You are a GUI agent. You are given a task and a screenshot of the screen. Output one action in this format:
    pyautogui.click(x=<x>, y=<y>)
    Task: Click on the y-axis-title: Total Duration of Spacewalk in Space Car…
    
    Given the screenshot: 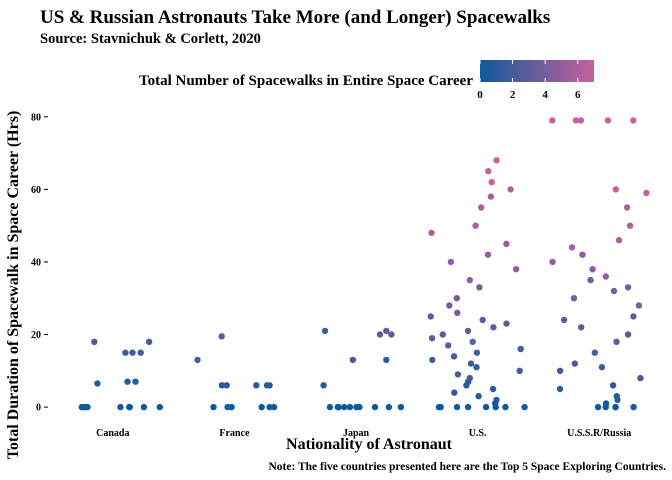 What is the action you would take?
    pyautogui.click(x=13, y=285)
    